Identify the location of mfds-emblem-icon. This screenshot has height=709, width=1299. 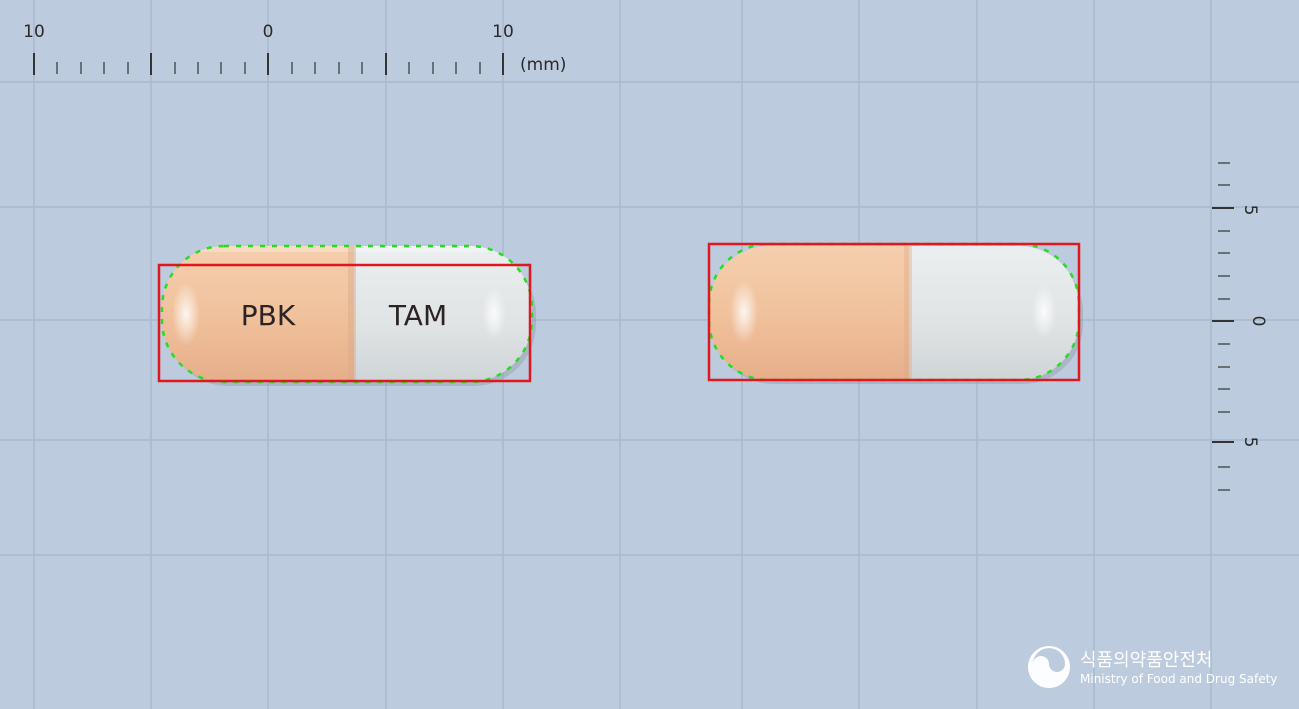
(1049, 667).